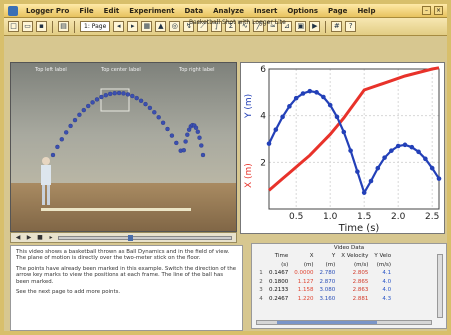 The image size is (451, 335). What do you see at coordinates (41, 26) in the screenshot?
I see `save-icon: ▪` at bounding box center [41, 26].